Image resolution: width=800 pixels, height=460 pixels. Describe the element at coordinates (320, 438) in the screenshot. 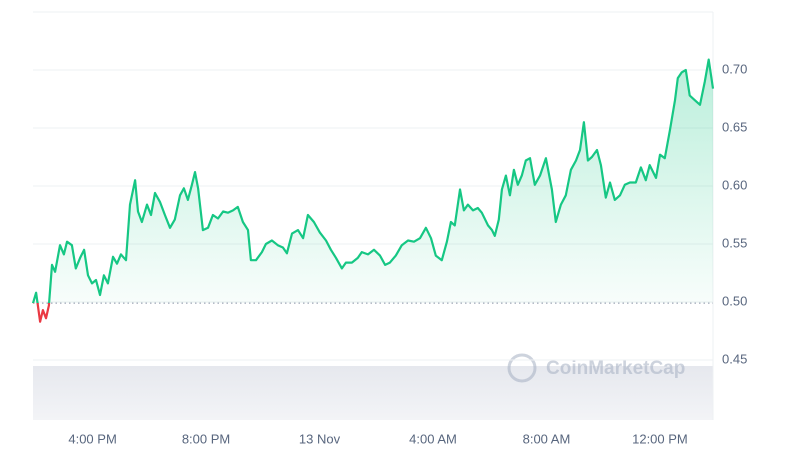

I see `x-tick-label: 13 Nov` at that location.